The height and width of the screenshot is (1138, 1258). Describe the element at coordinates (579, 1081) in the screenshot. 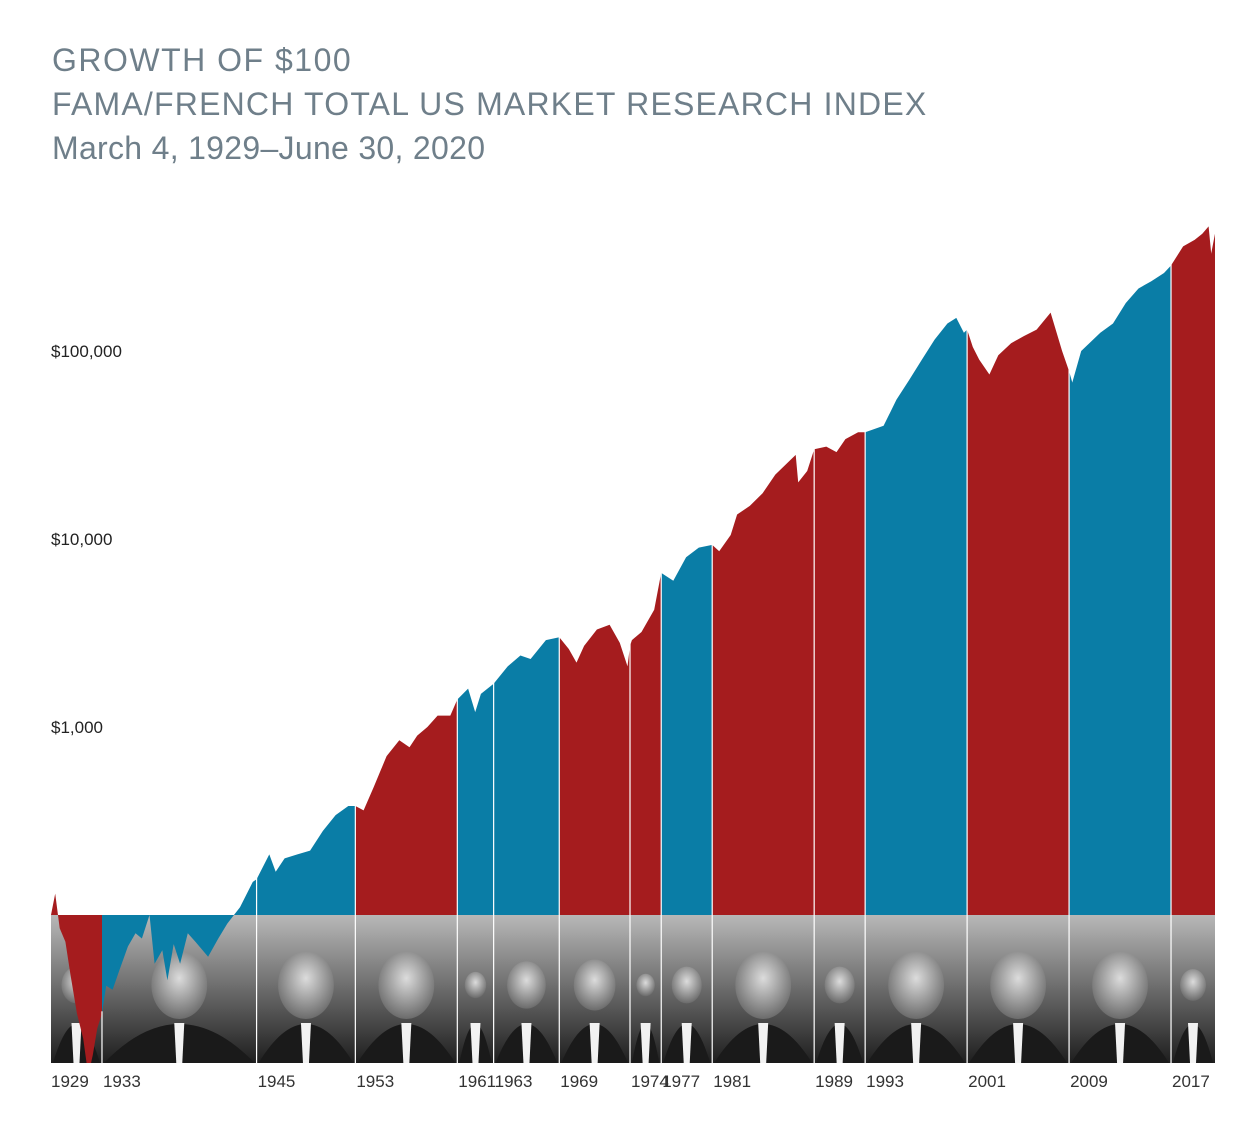

I see `x-tick-label: 1969` at that location.